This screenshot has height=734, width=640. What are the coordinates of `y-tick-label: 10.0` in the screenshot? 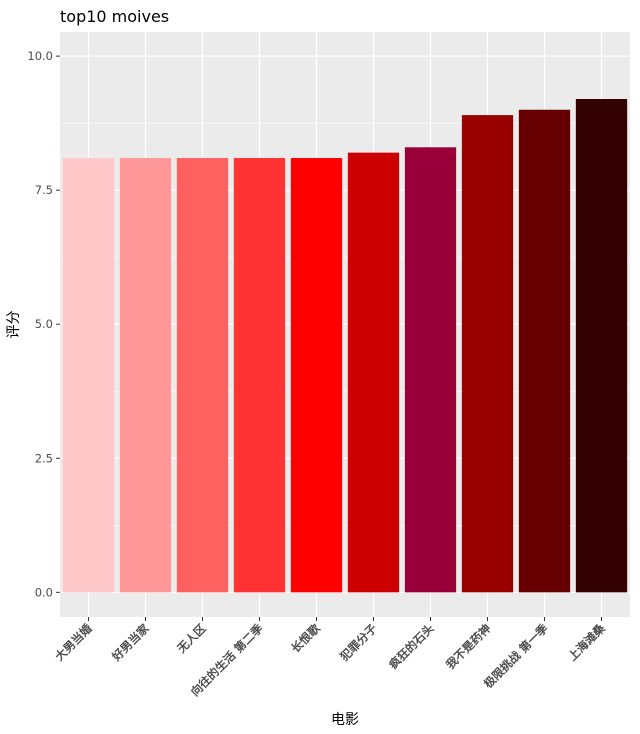 It's located at (40, 56).